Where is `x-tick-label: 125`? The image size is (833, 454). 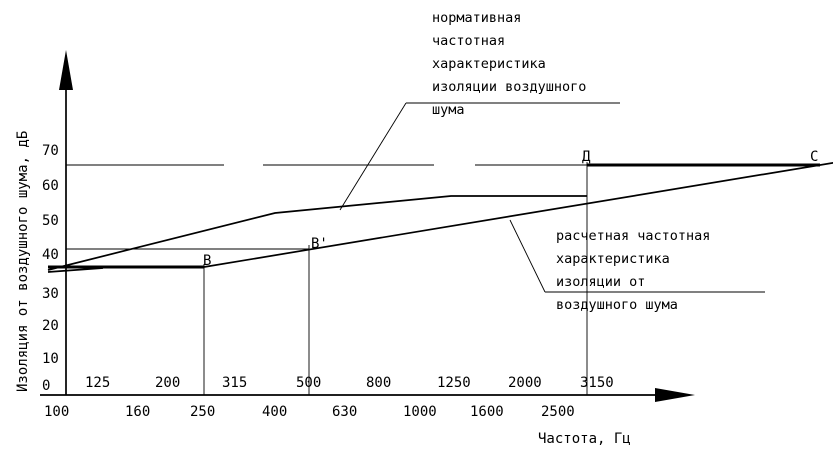
x-tick-label: 125 is located at coordinates (97, 383).